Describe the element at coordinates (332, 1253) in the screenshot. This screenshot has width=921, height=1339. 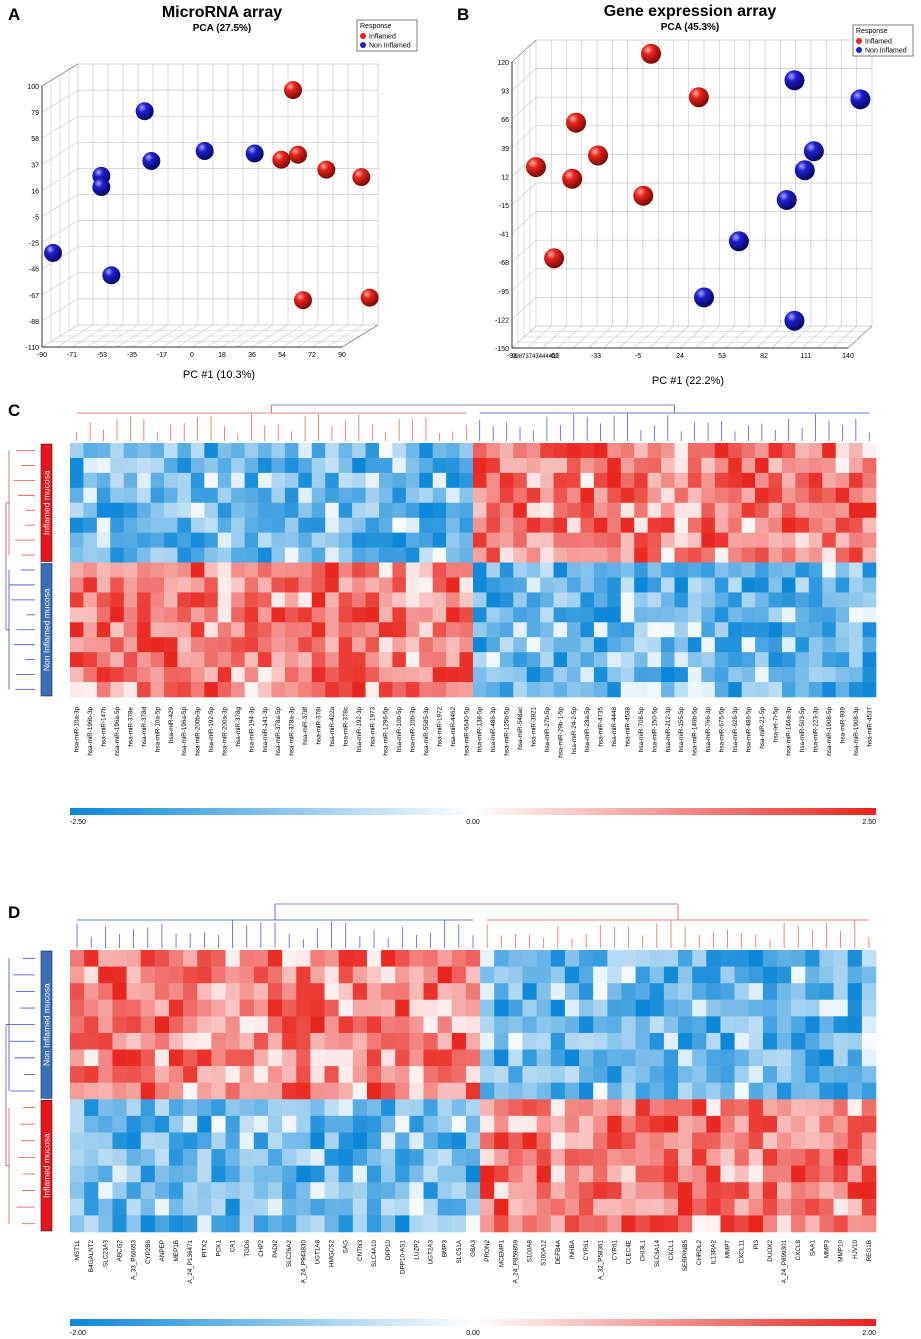
I see `column-label: HMGCS2` at that location.